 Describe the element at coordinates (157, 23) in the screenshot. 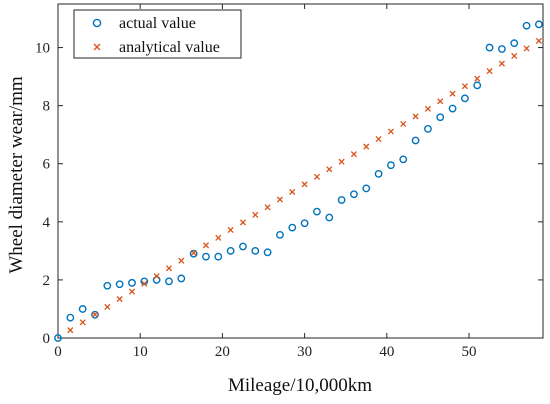

I see `legend-label-actual: actual value` at that location.